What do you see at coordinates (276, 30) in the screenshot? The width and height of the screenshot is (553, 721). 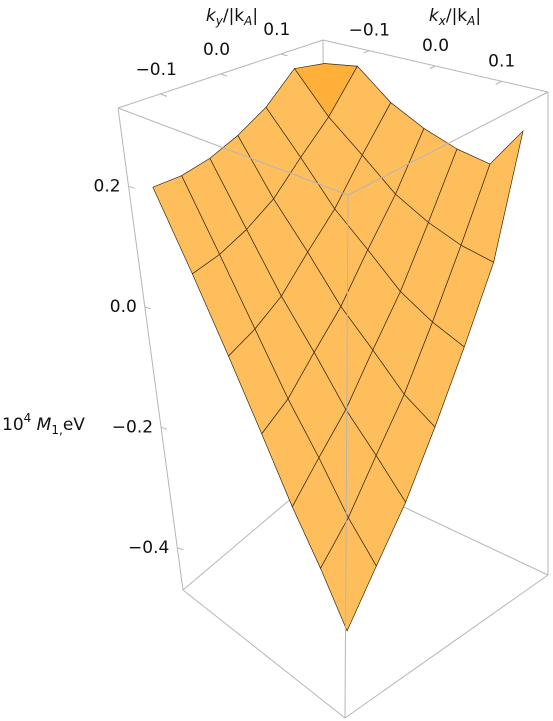 I see `y-tick-label: 0.1` at bounding box center [276, 30].